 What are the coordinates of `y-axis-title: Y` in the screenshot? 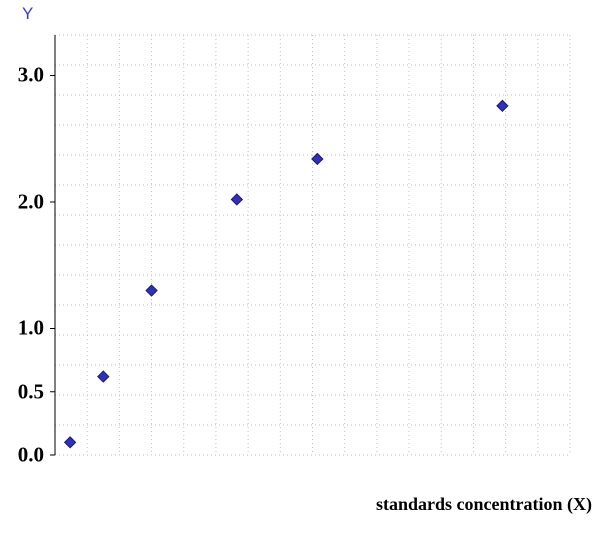 It's located at (28, 13).